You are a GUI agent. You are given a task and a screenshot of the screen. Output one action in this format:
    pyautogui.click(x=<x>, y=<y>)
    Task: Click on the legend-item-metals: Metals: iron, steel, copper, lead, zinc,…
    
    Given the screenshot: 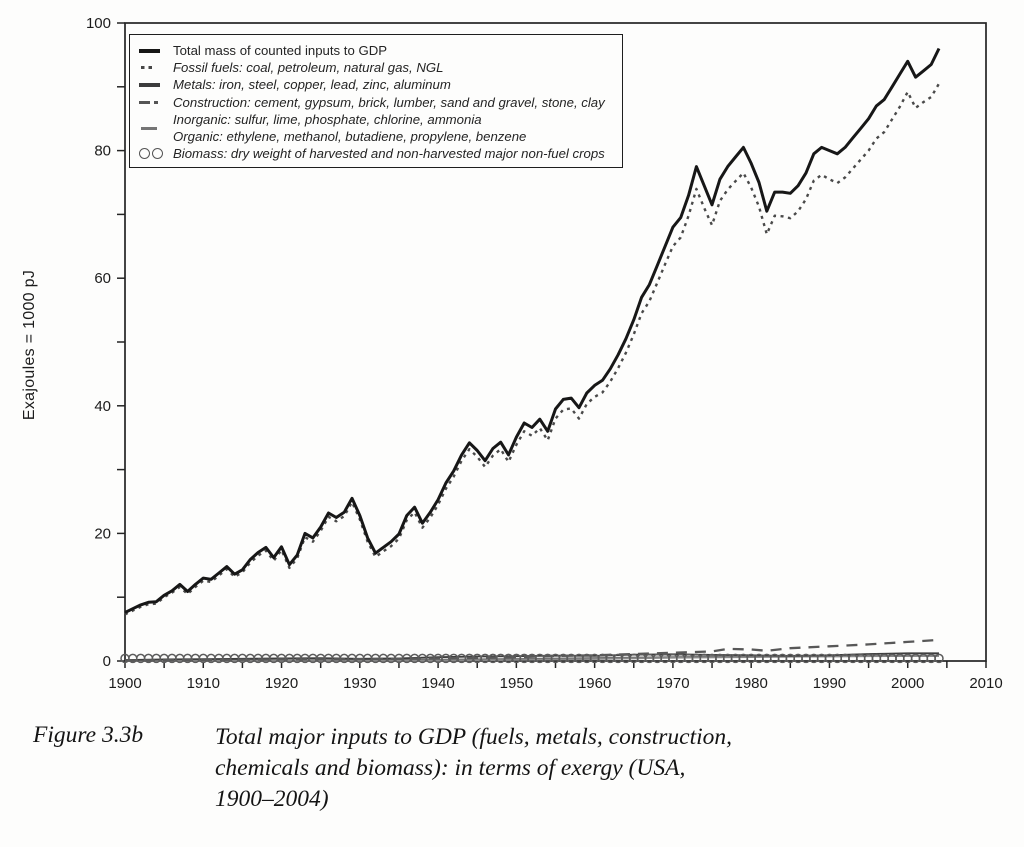 What is the action you would take?
    pyautogui.click(x=376, y=84)
    